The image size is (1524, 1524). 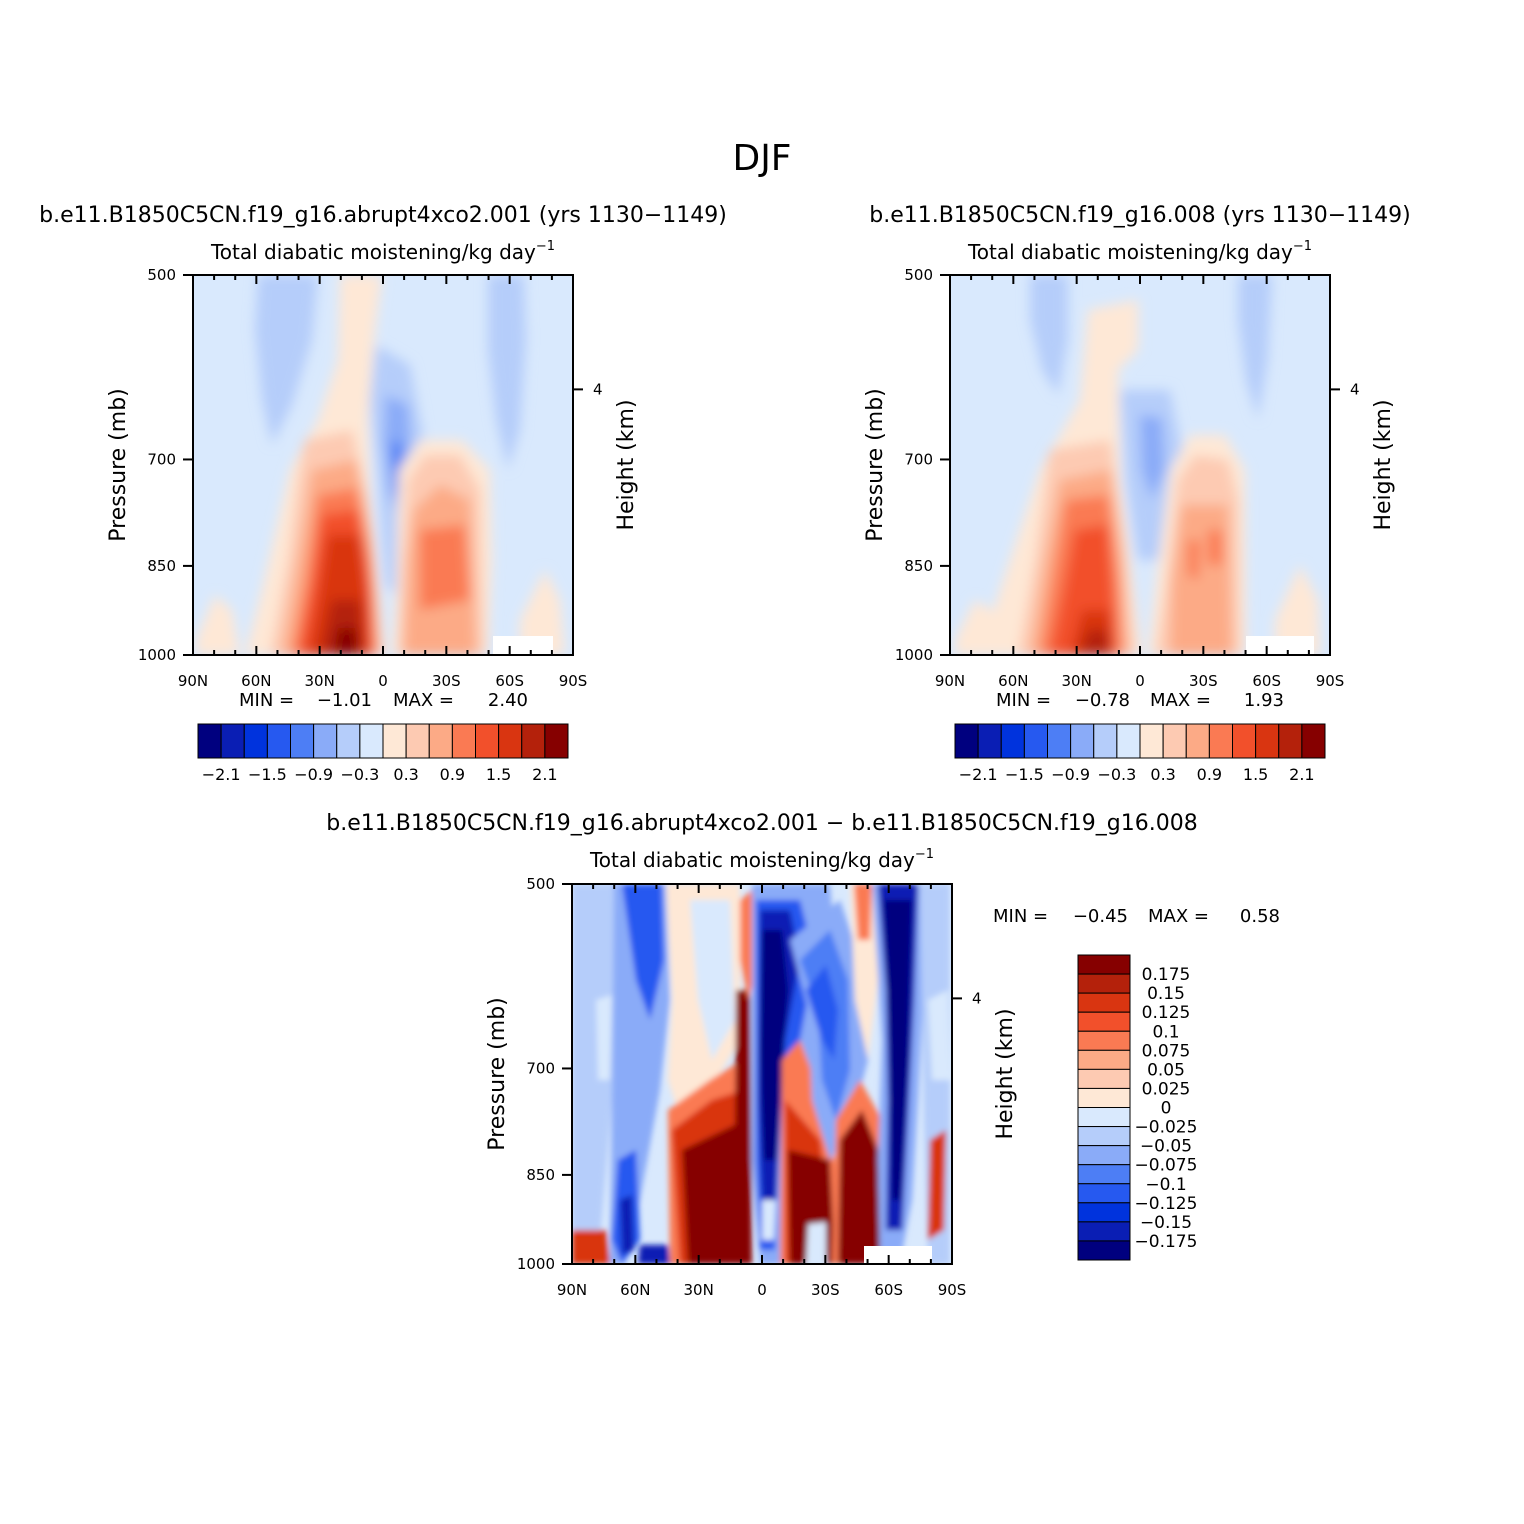 I want to click on panel-a-ylabel: Pressure (mb), so click(x=118, y=465).